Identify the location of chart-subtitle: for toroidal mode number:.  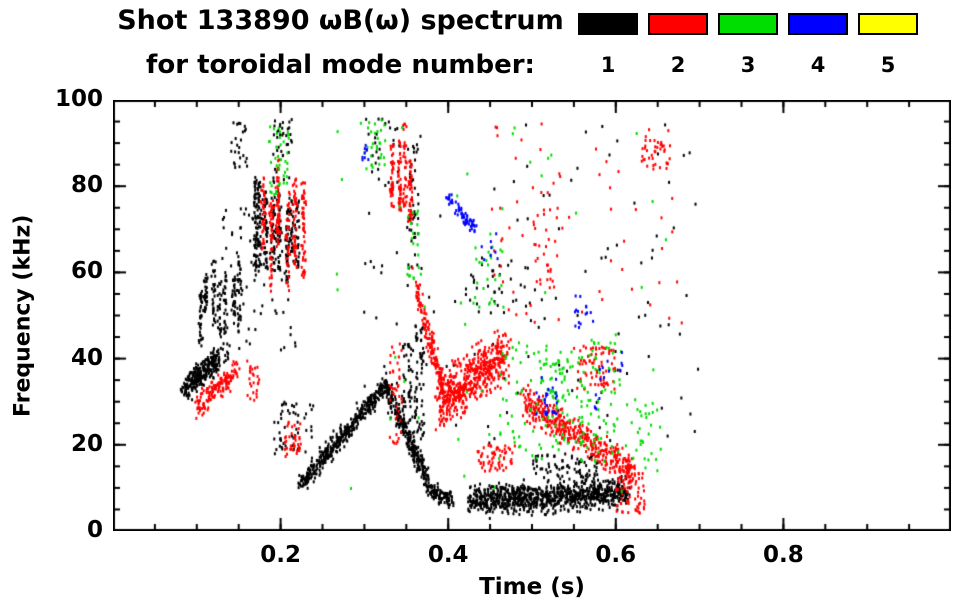
(340, 65).